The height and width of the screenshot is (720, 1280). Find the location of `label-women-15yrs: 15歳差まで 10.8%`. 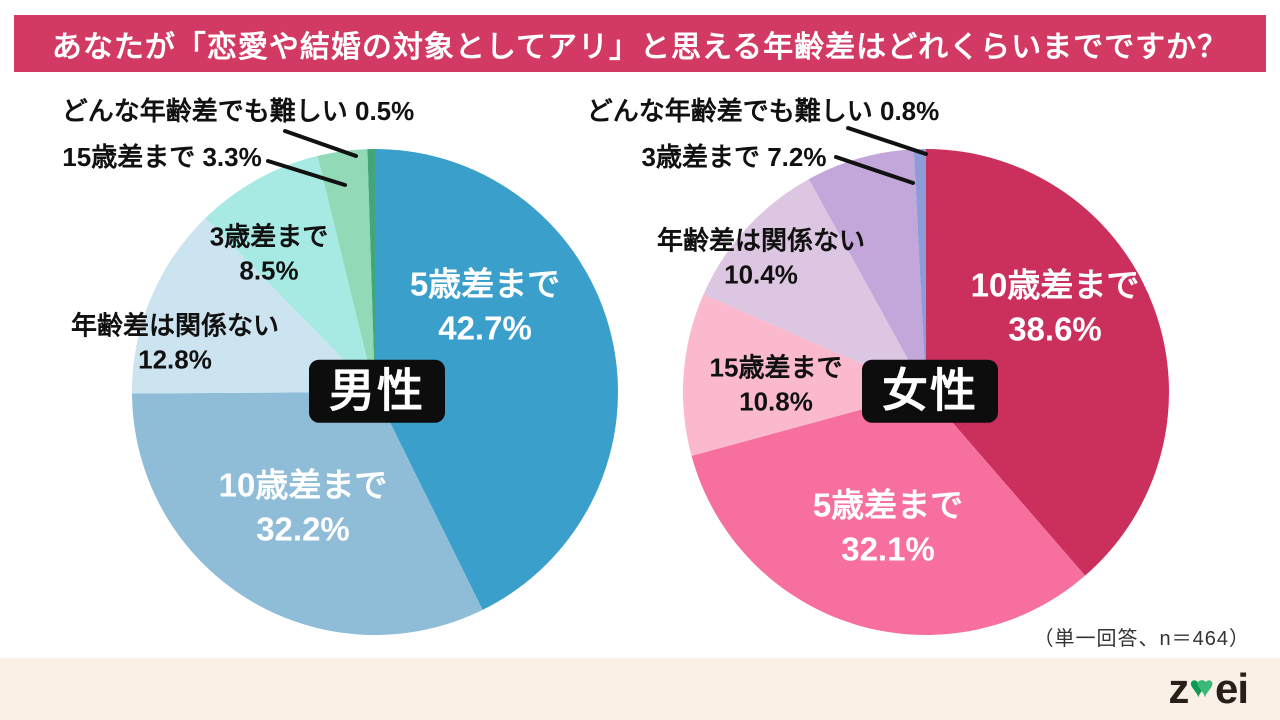

label-women-15yrs: 15歳差まで 10.8% is located at coordinates (776, 384).